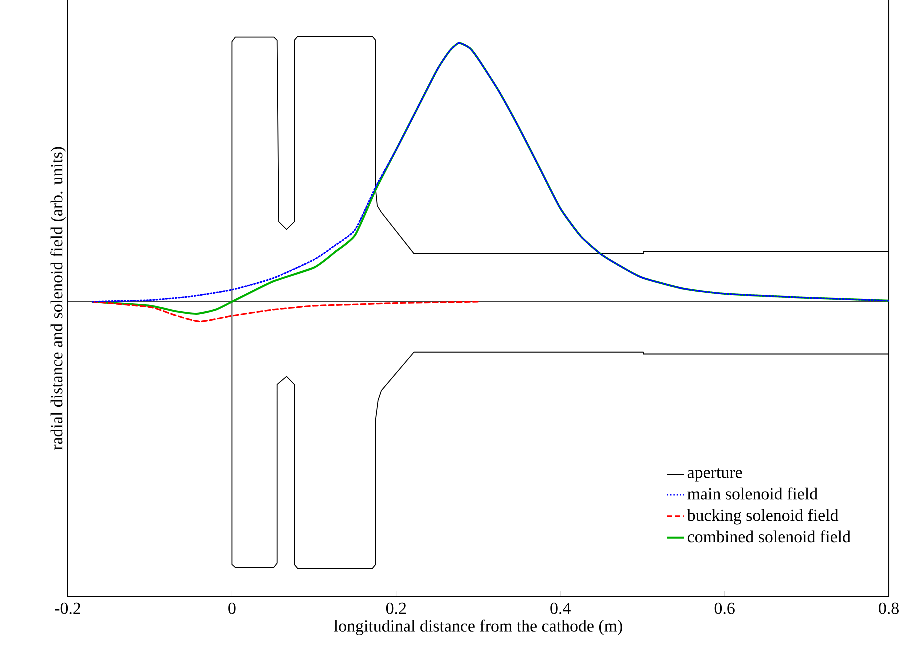 The height and width of the screenshot is (660, 909). What do you see at coordinates (769, 536) in the screenshot?
I see `legend-label: combined solenoid field` at bounding box center [769, 536].